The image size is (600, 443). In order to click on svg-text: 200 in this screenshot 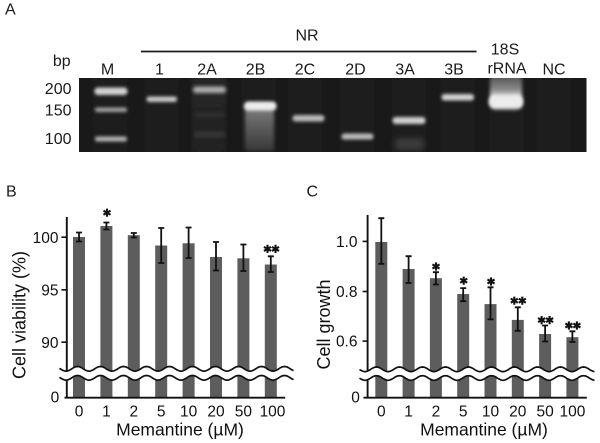, I will do `click(58, 89)`.